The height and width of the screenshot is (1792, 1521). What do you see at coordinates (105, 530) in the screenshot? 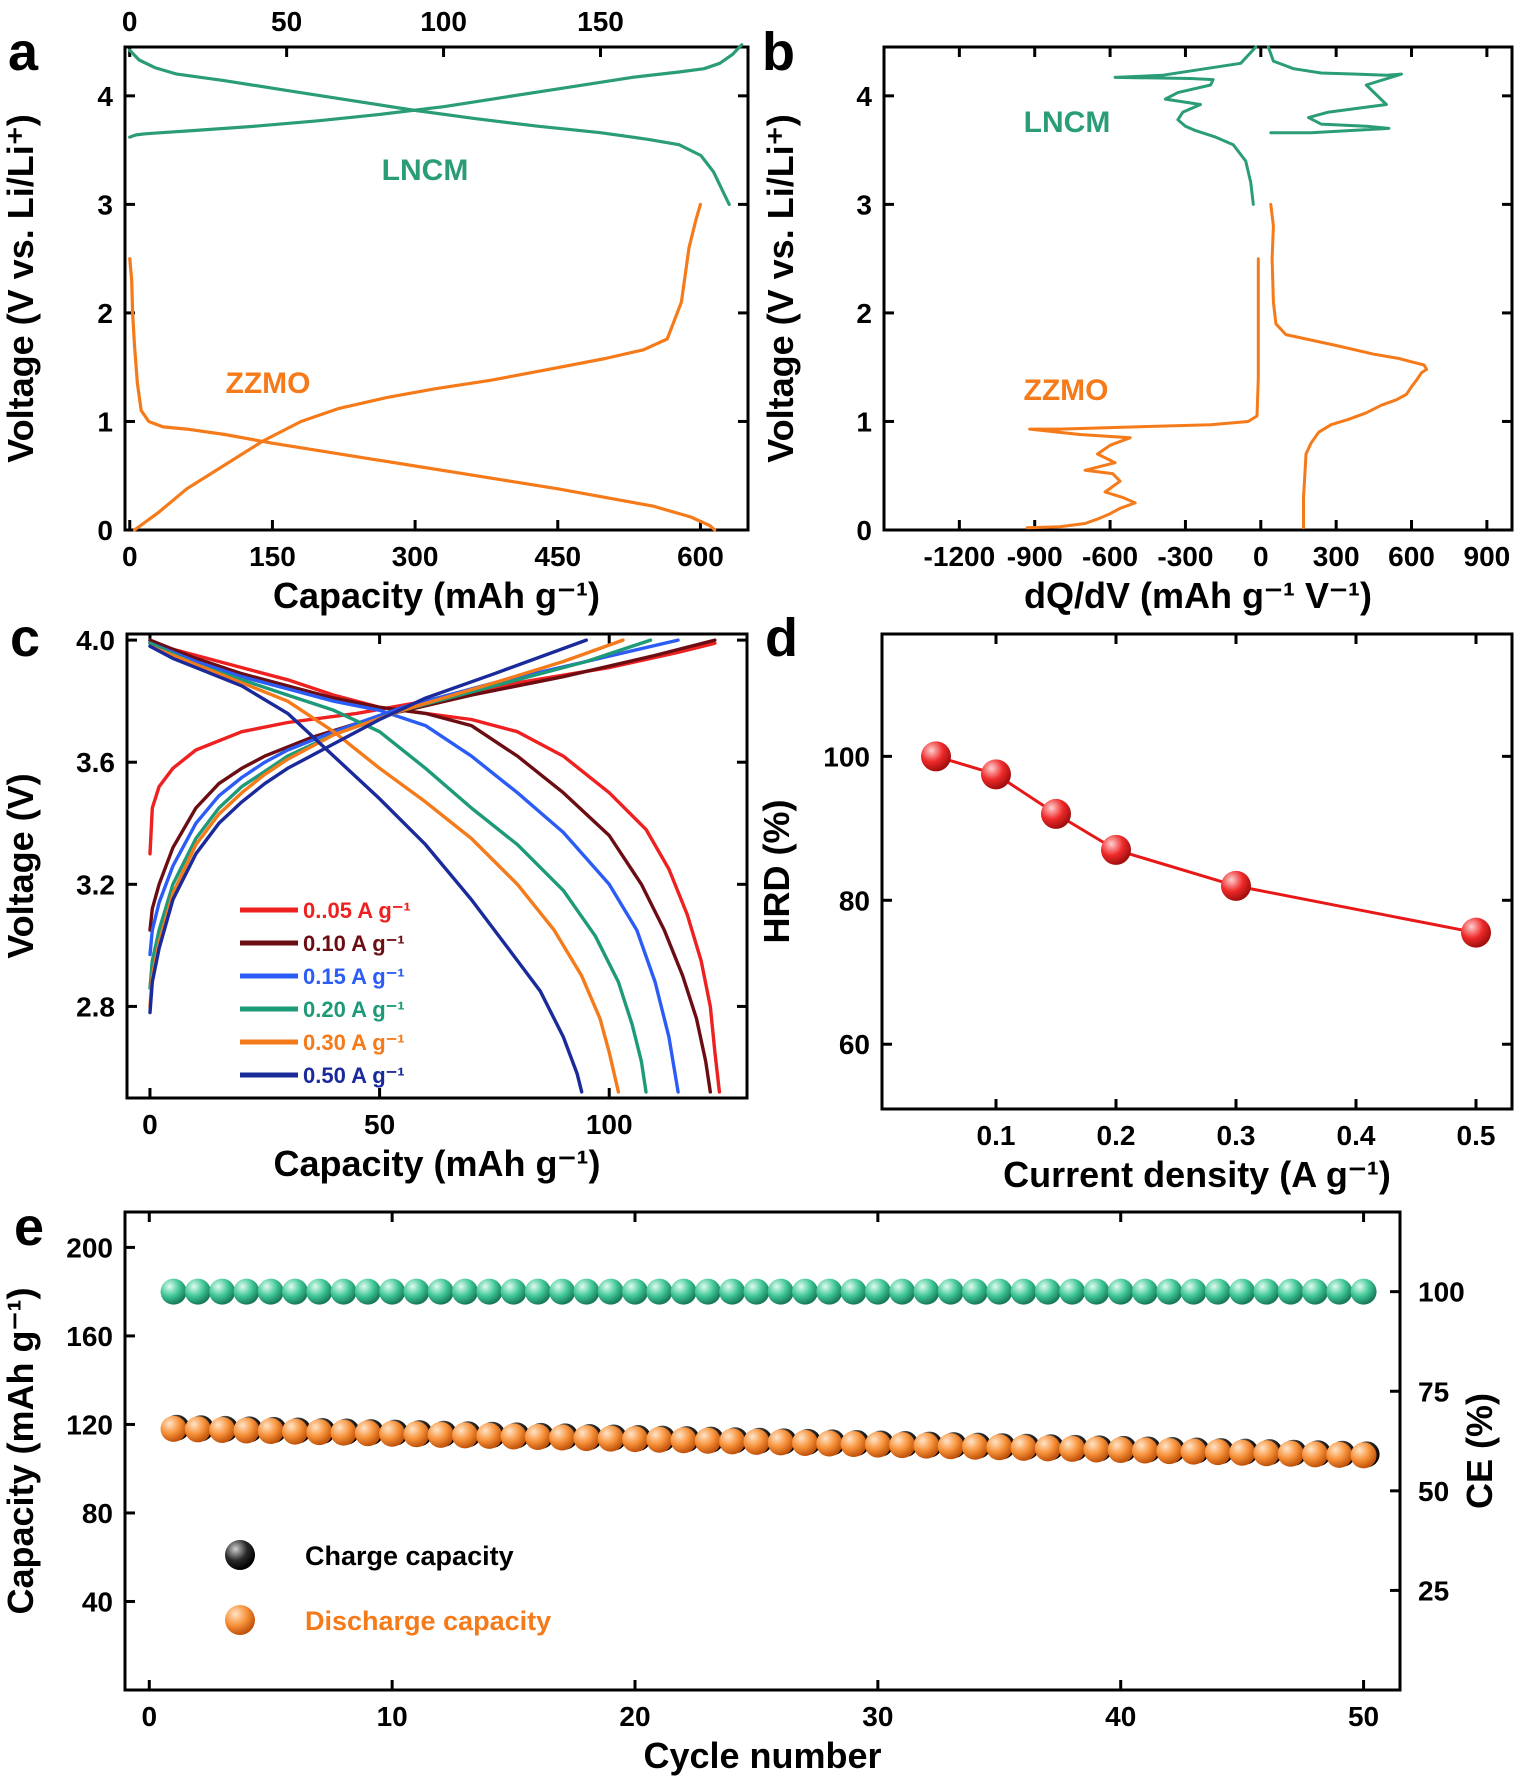
I see `y-tick-label: 0` at bounding box center [105, 530].